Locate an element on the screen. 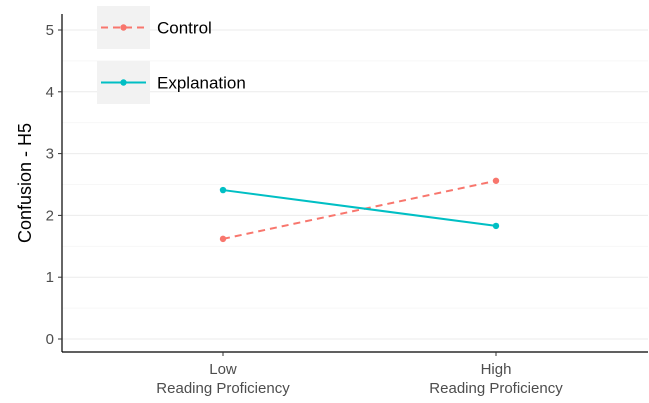 This screenshot has height=403, width=649. y-tick-label: 1 is located at coordinates (50, 277).